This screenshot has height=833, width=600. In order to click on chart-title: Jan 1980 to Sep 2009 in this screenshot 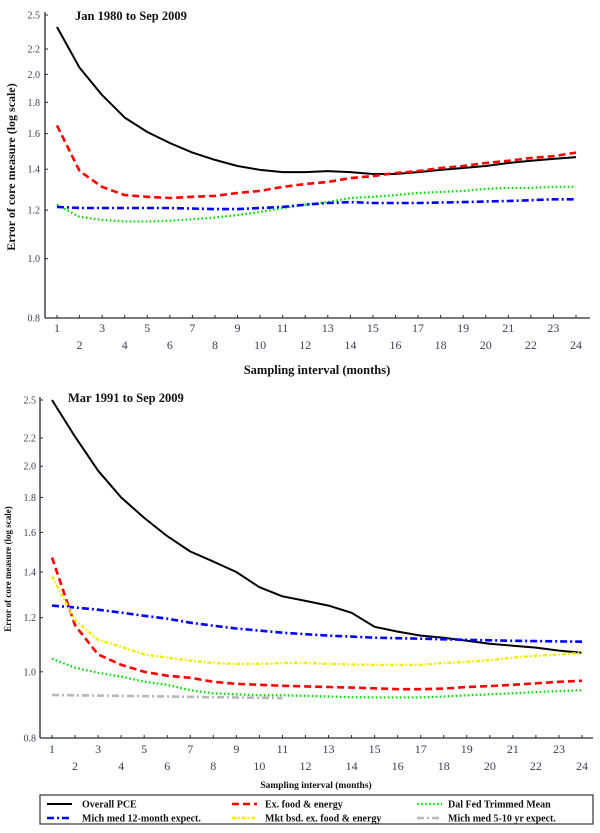, I will do `click(131, 16)`.